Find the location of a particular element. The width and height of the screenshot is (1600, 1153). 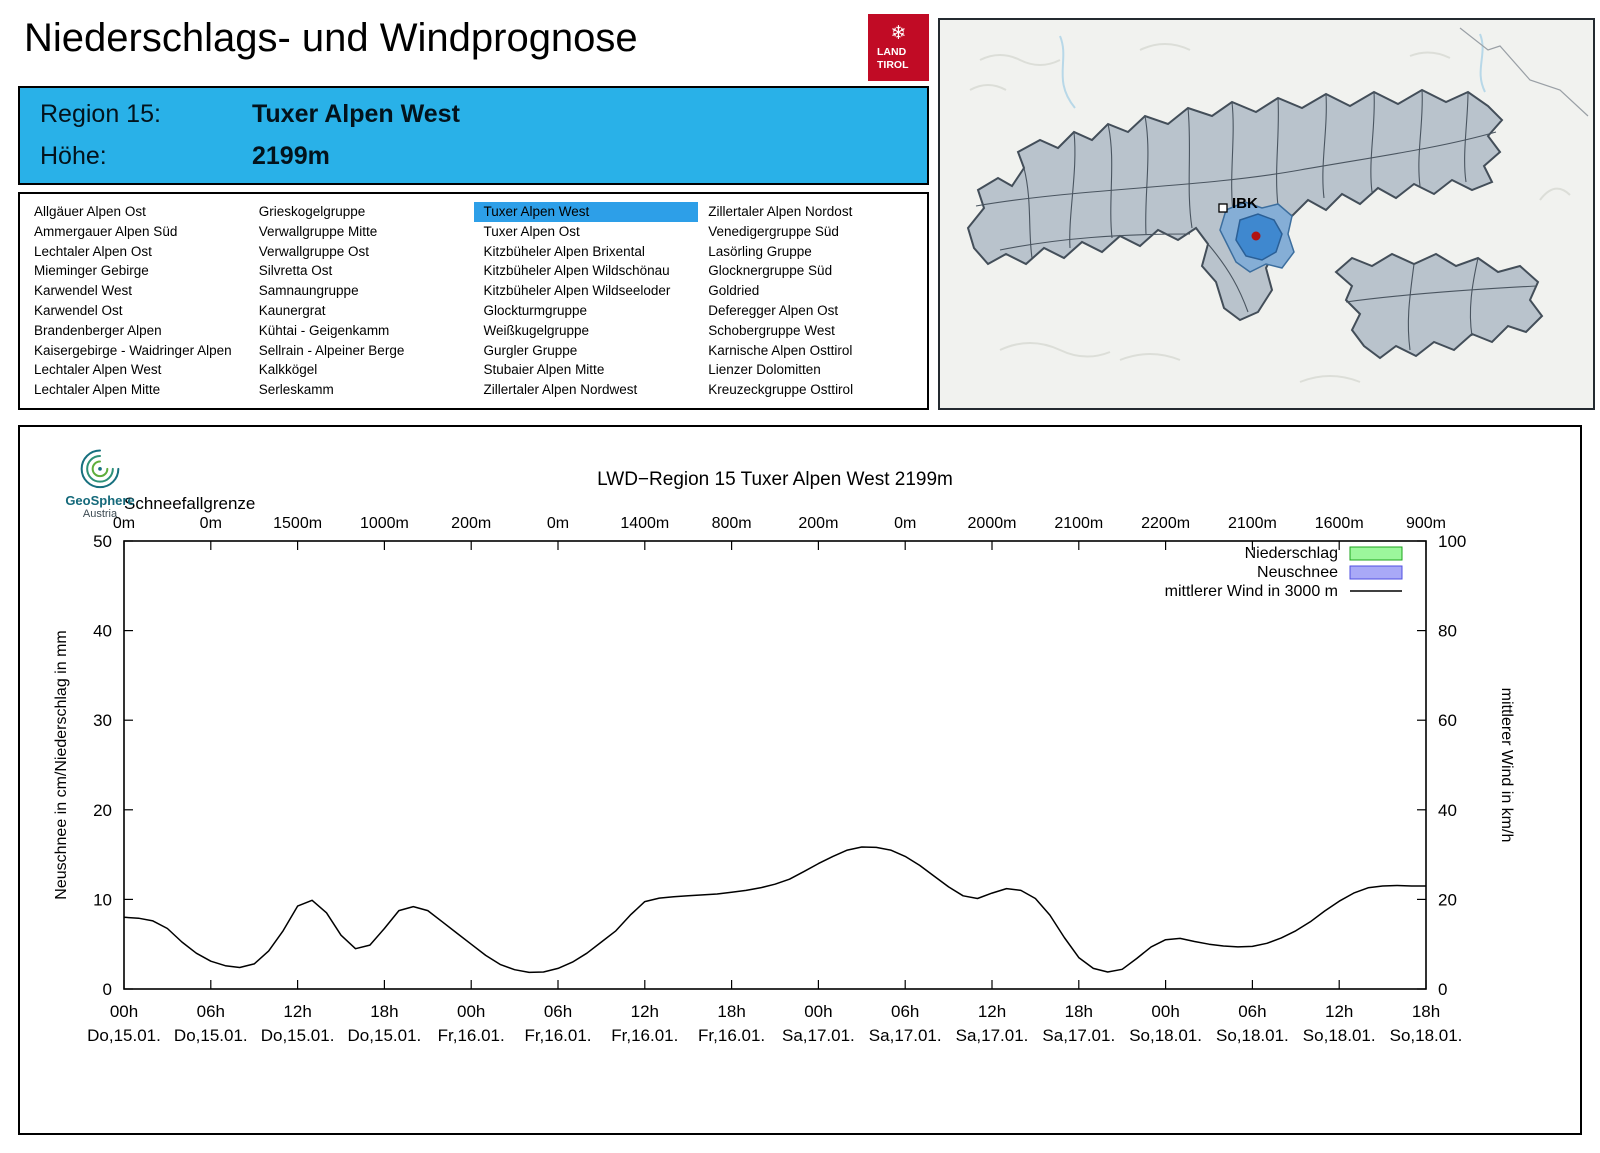

snowline-value: 1000m is located at coordinates (384, 523).